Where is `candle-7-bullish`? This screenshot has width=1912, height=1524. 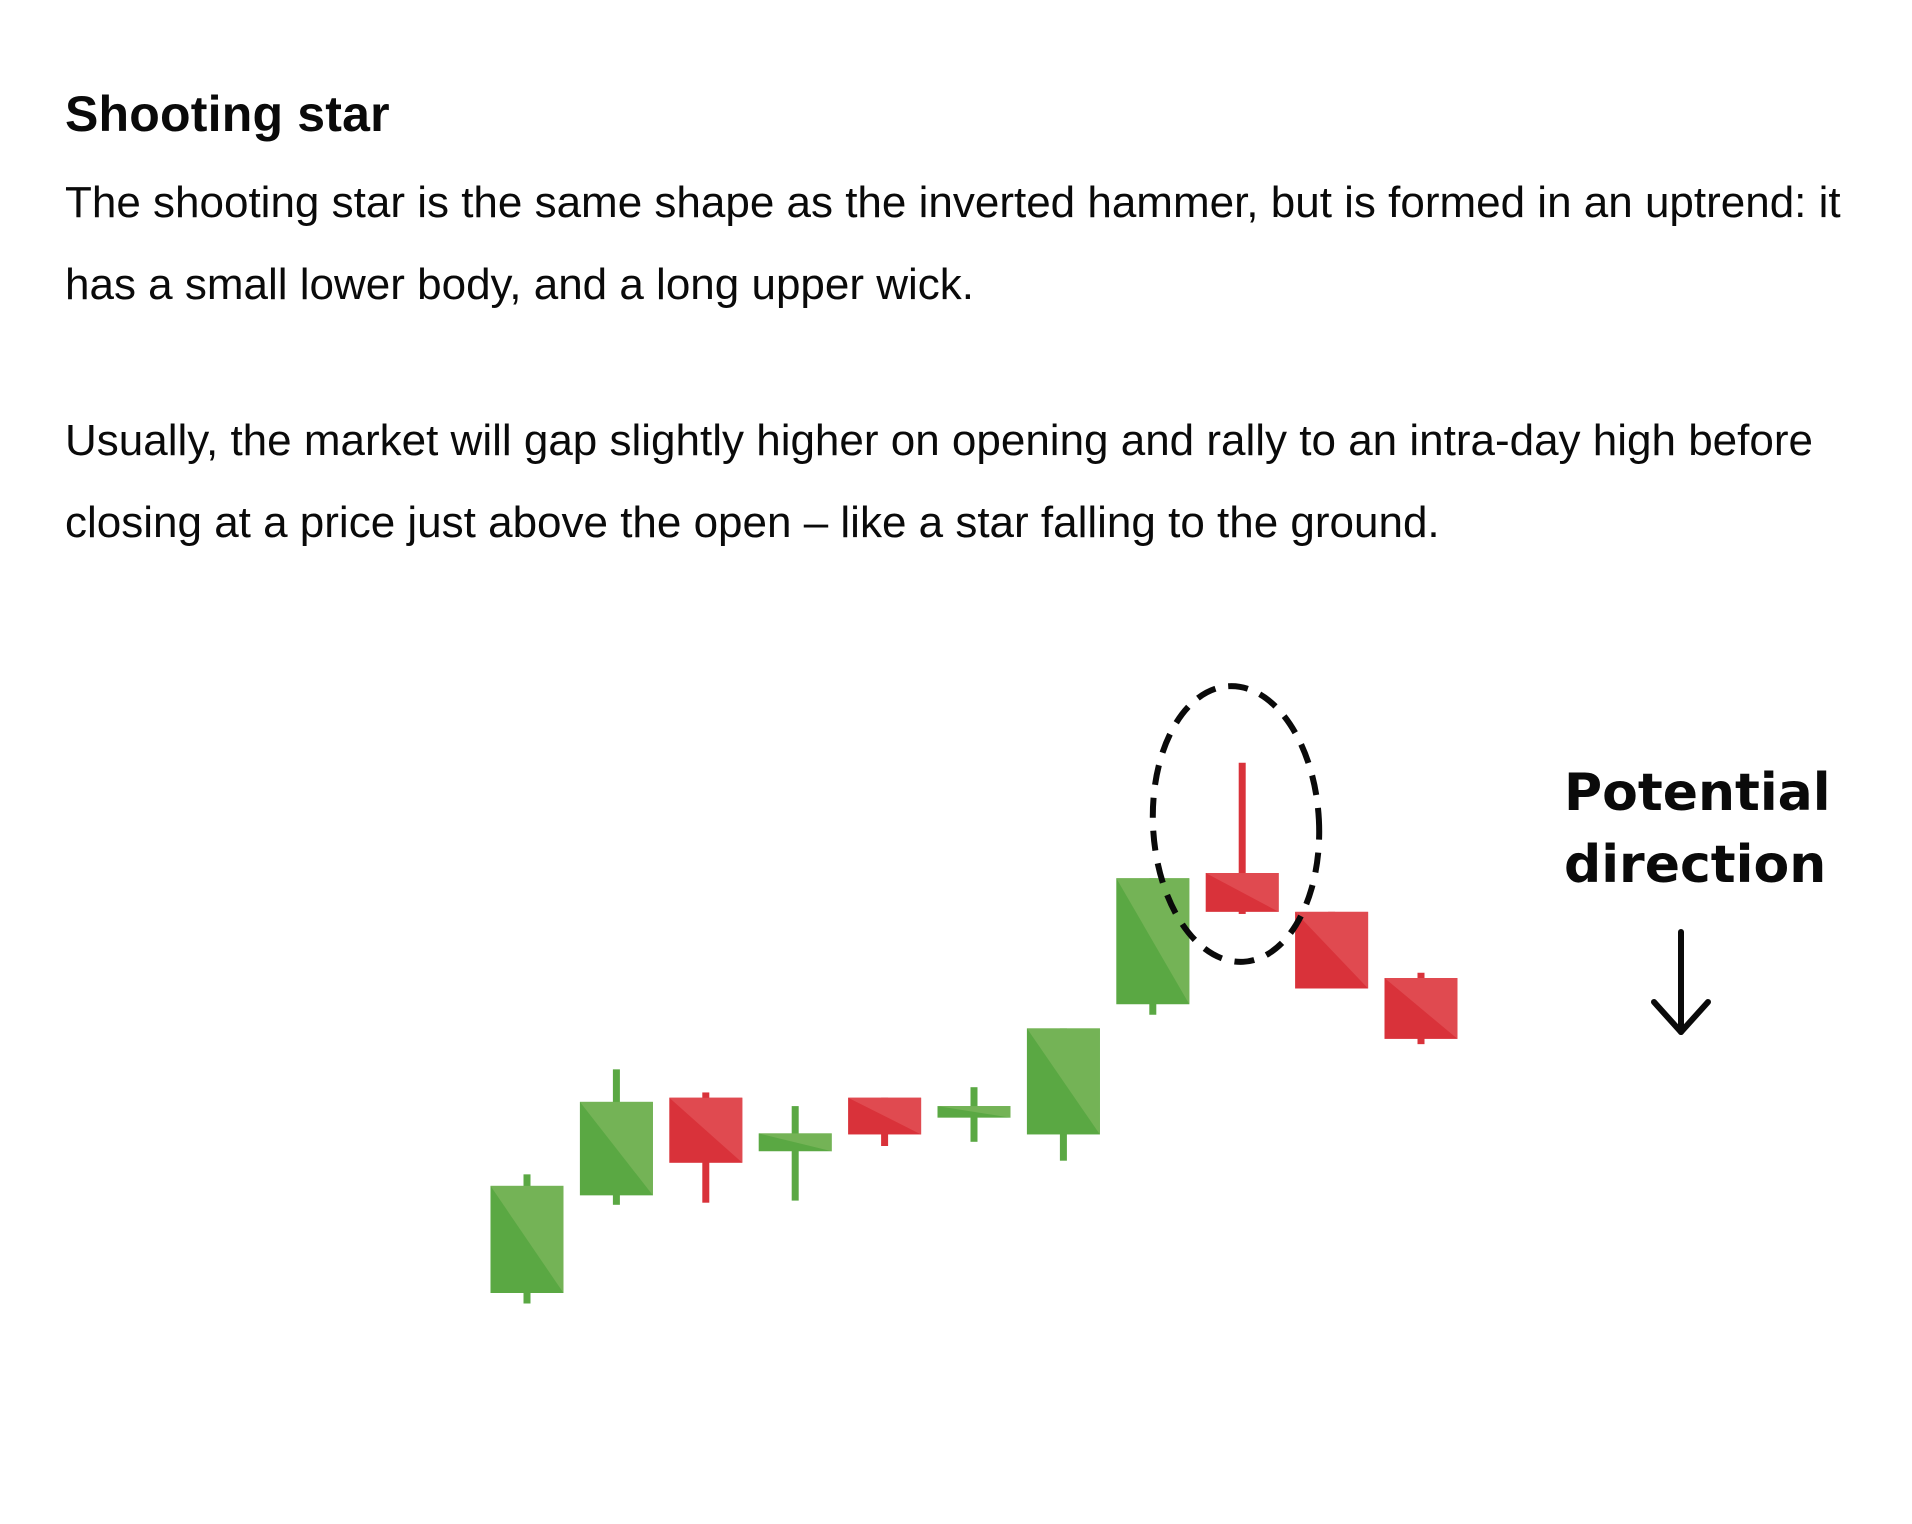 candle-7-bullish is located at coordinates (1063, 1094).